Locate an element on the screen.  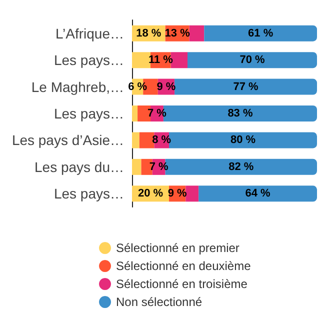
data-label: 18 % is located at coordinates (149, 33).